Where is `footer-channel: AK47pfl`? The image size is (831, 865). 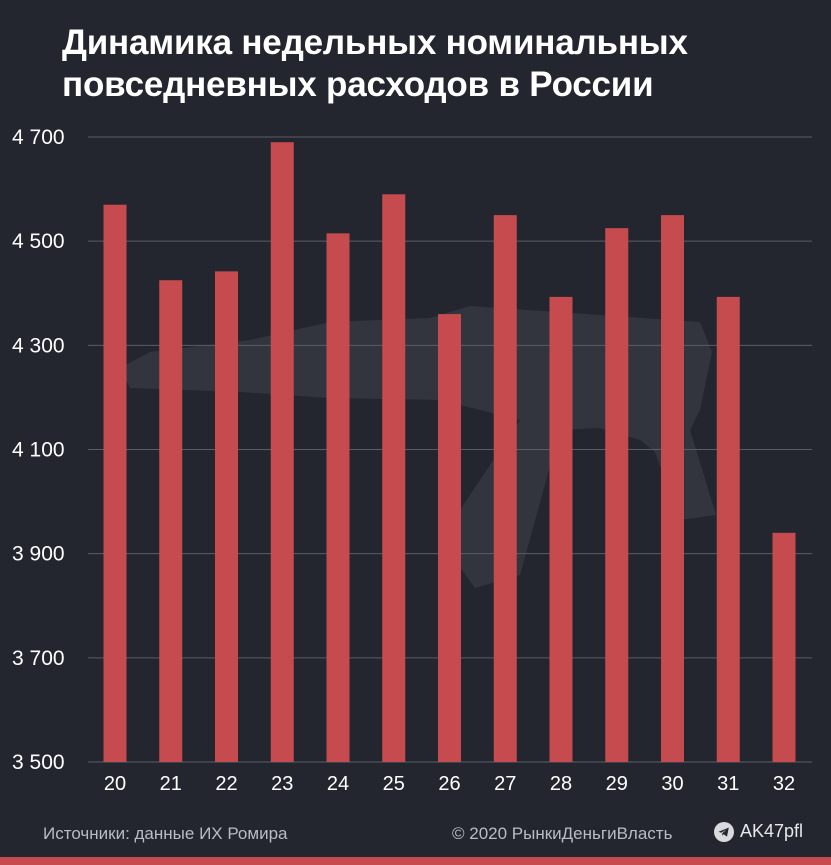
footer-channel: AK47pfl is located at coordinates (758, 831).